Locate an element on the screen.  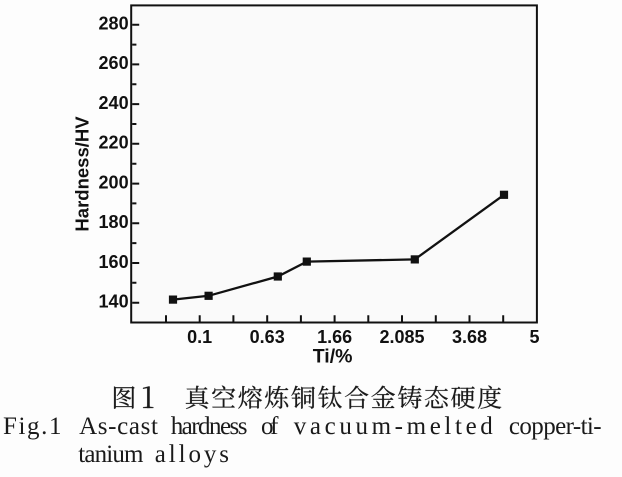
svg-text: 200 is located at coordinates (114, 182).